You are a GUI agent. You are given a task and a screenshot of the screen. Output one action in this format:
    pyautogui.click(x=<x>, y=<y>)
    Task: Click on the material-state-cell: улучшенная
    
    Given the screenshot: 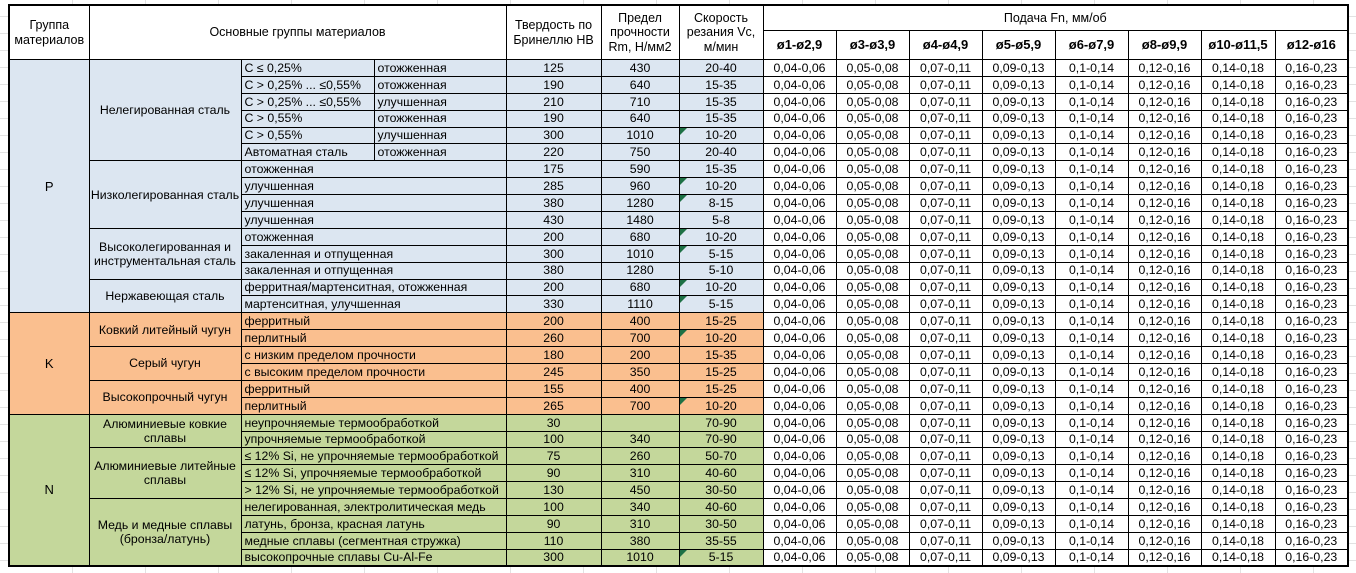 What is the action you would take?
    pyautogui.click(x=440, y=101)
    